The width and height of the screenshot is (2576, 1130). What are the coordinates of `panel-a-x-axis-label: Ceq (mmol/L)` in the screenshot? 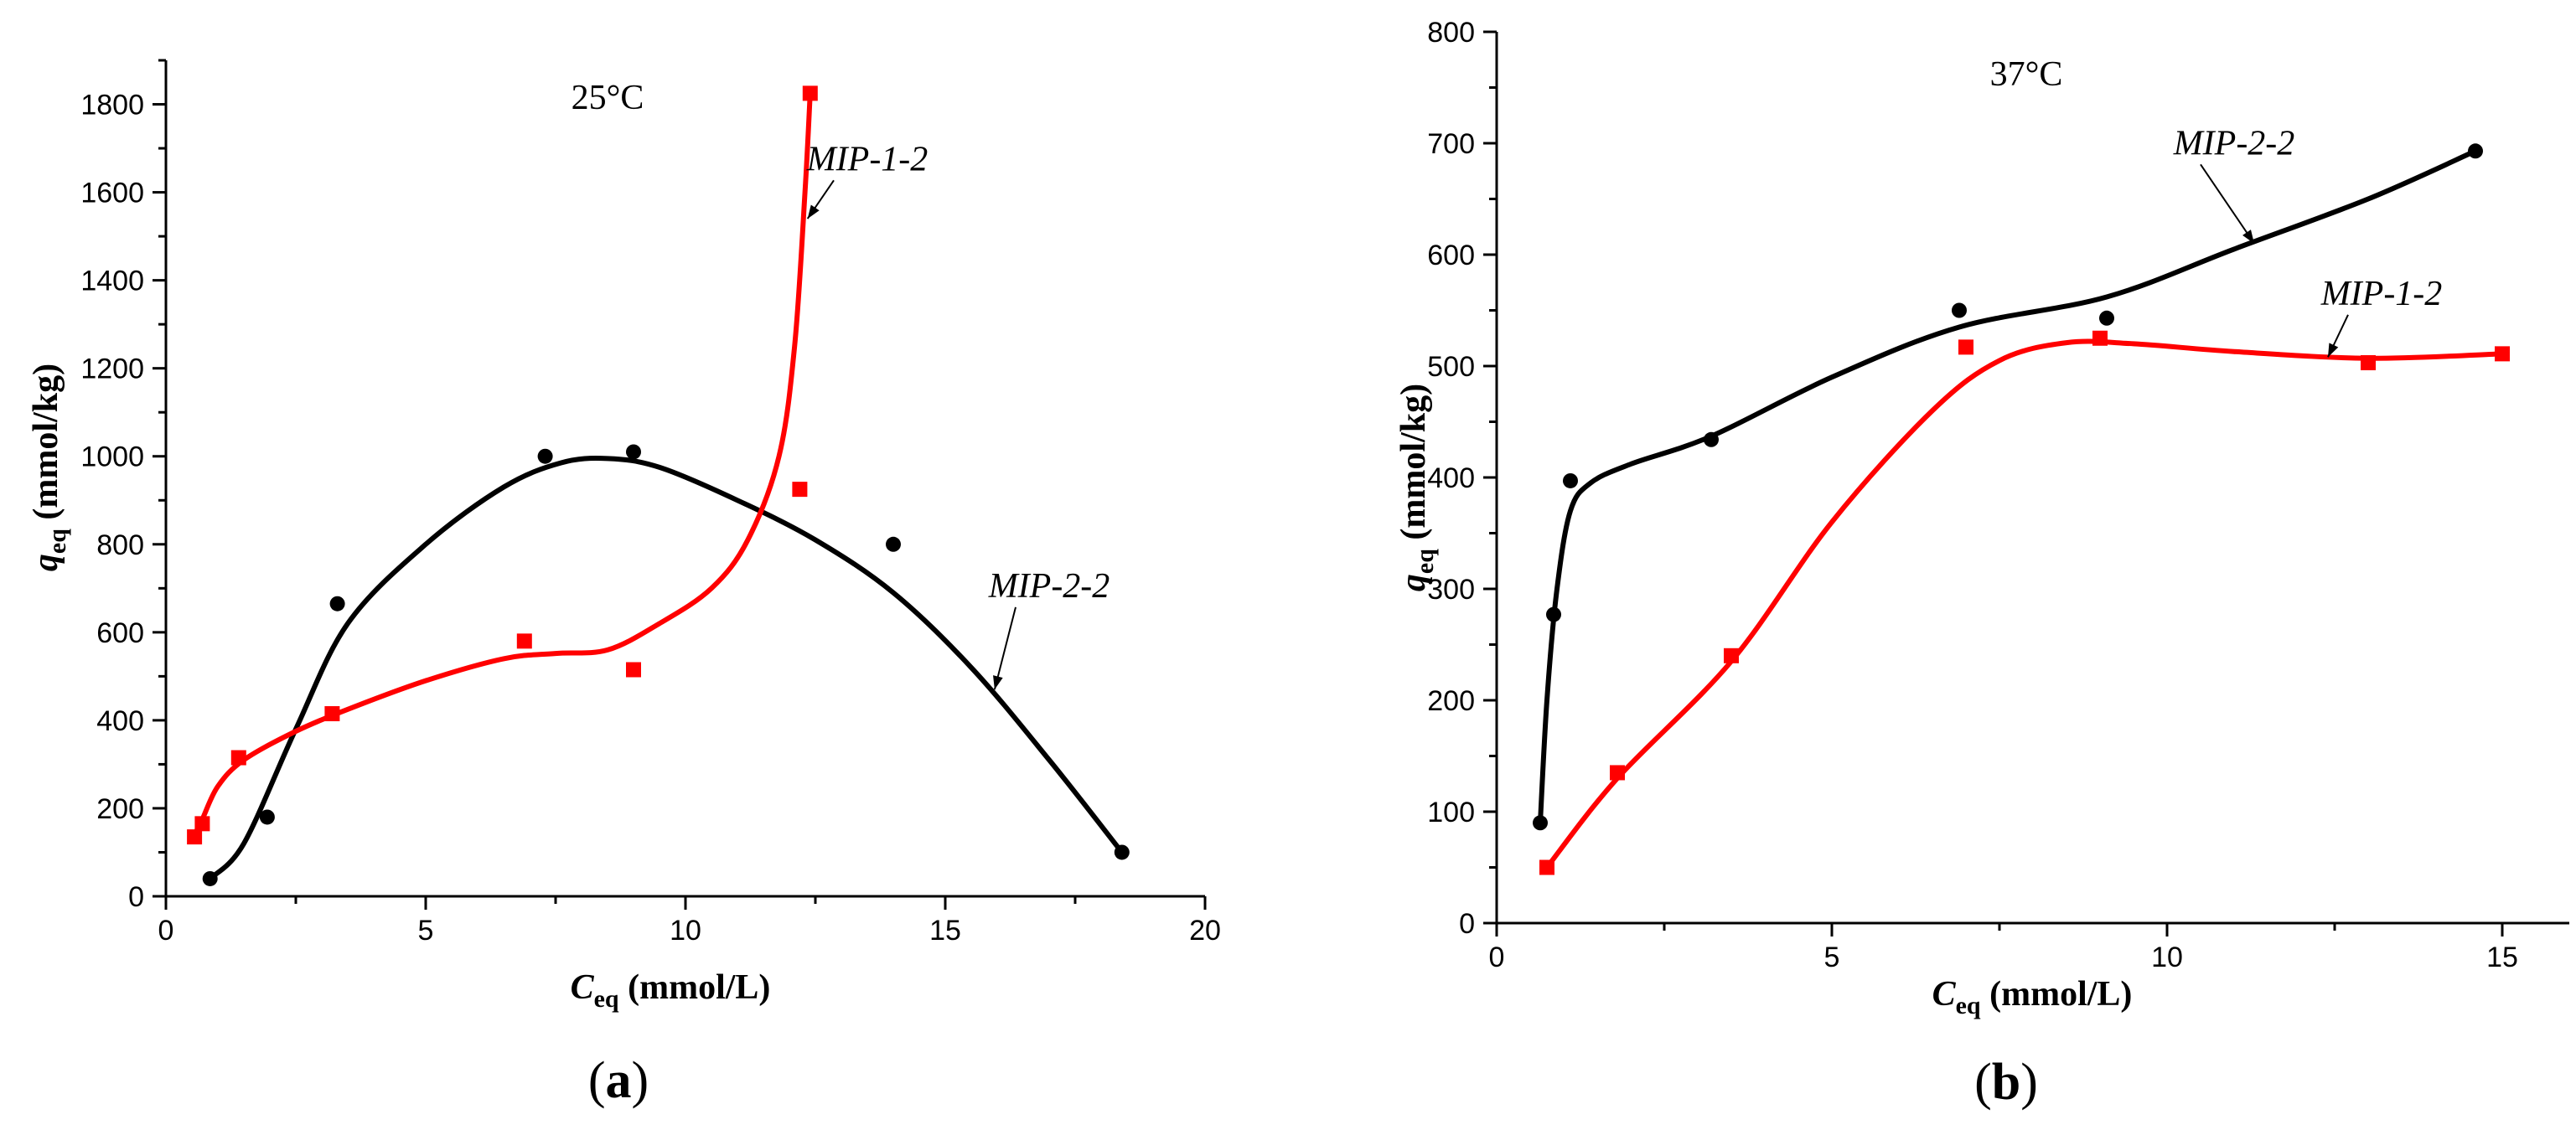 It's located at (671, 991).